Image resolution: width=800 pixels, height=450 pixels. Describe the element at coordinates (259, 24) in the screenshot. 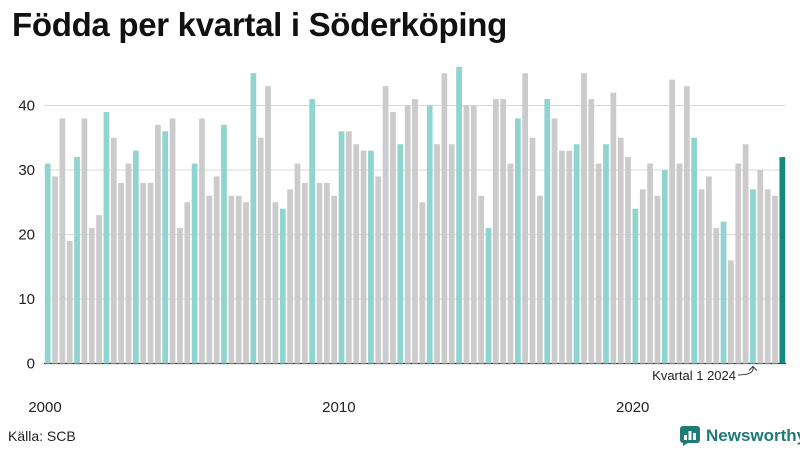

I see `chart-title: Födda per kvartal i Söderköping` at that location.